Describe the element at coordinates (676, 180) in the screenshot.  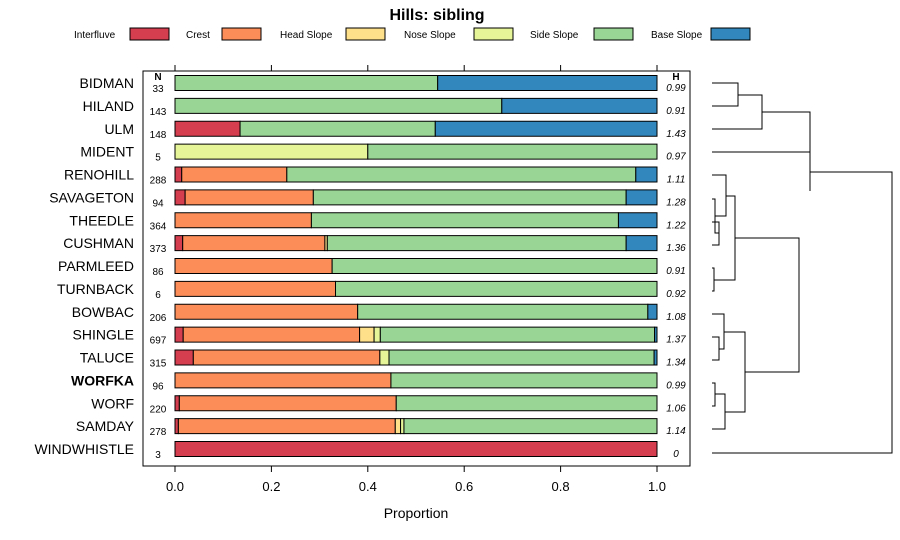
I see `h-value: 1.11` at that location.